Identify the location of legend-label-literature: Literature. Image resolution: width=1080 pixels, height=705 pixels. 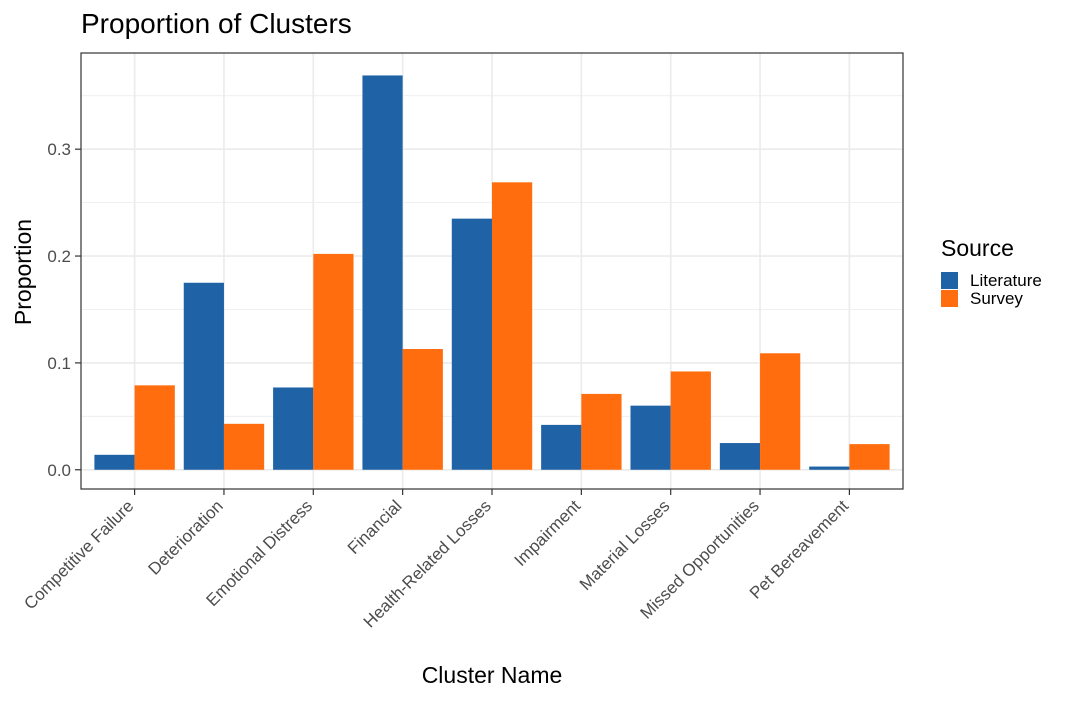
(1006, 280).